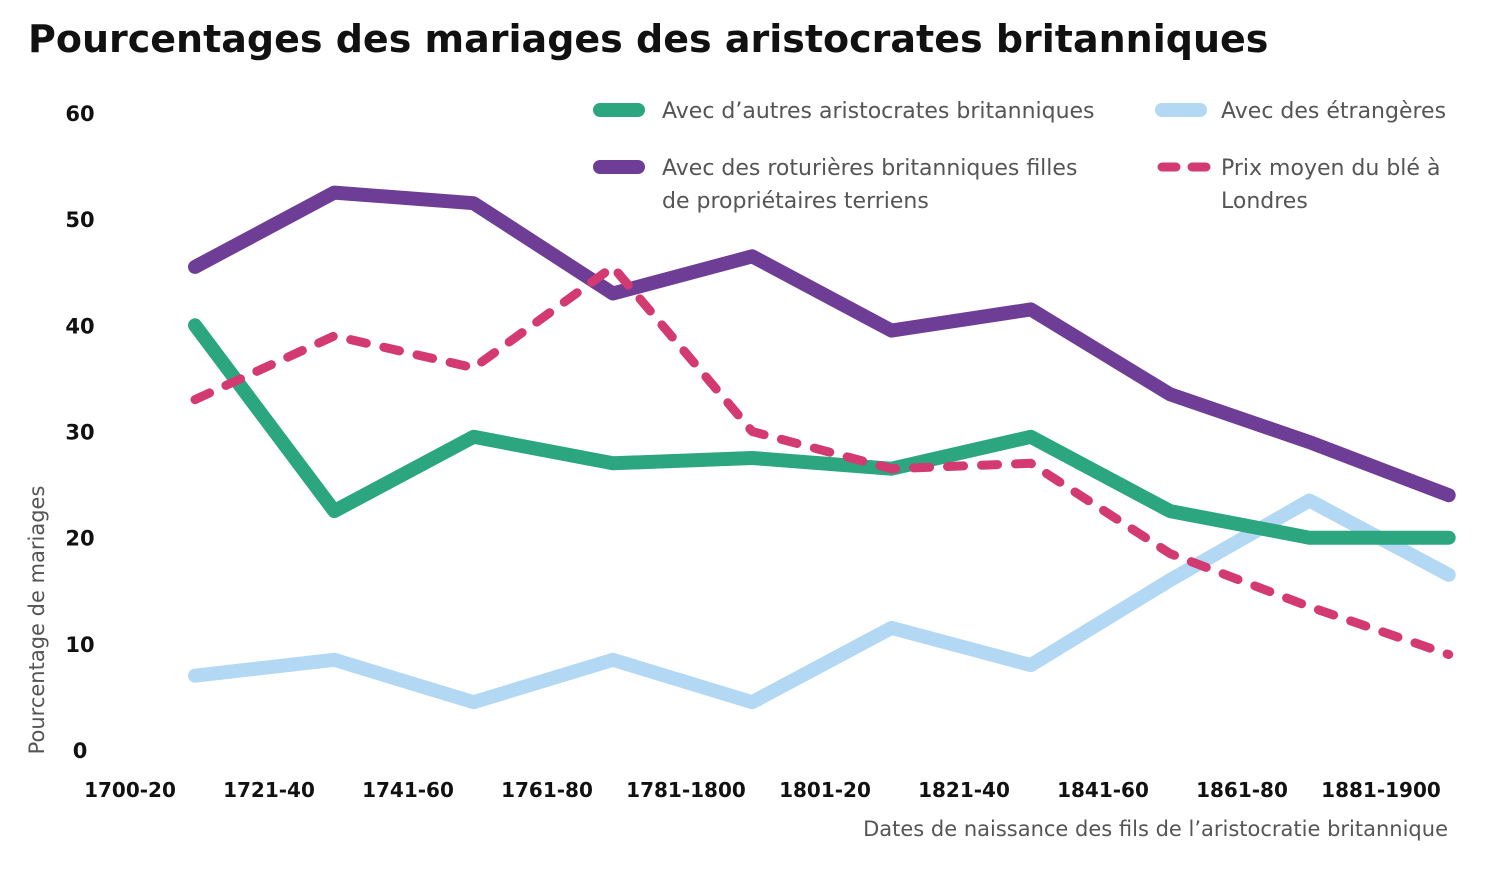 This screenshot has width=1512, height=873. What do you see at coordinates (269, 790) in the screenshot?
I see `x-tick-label: 1721-40` at bounding box center [269, 790].